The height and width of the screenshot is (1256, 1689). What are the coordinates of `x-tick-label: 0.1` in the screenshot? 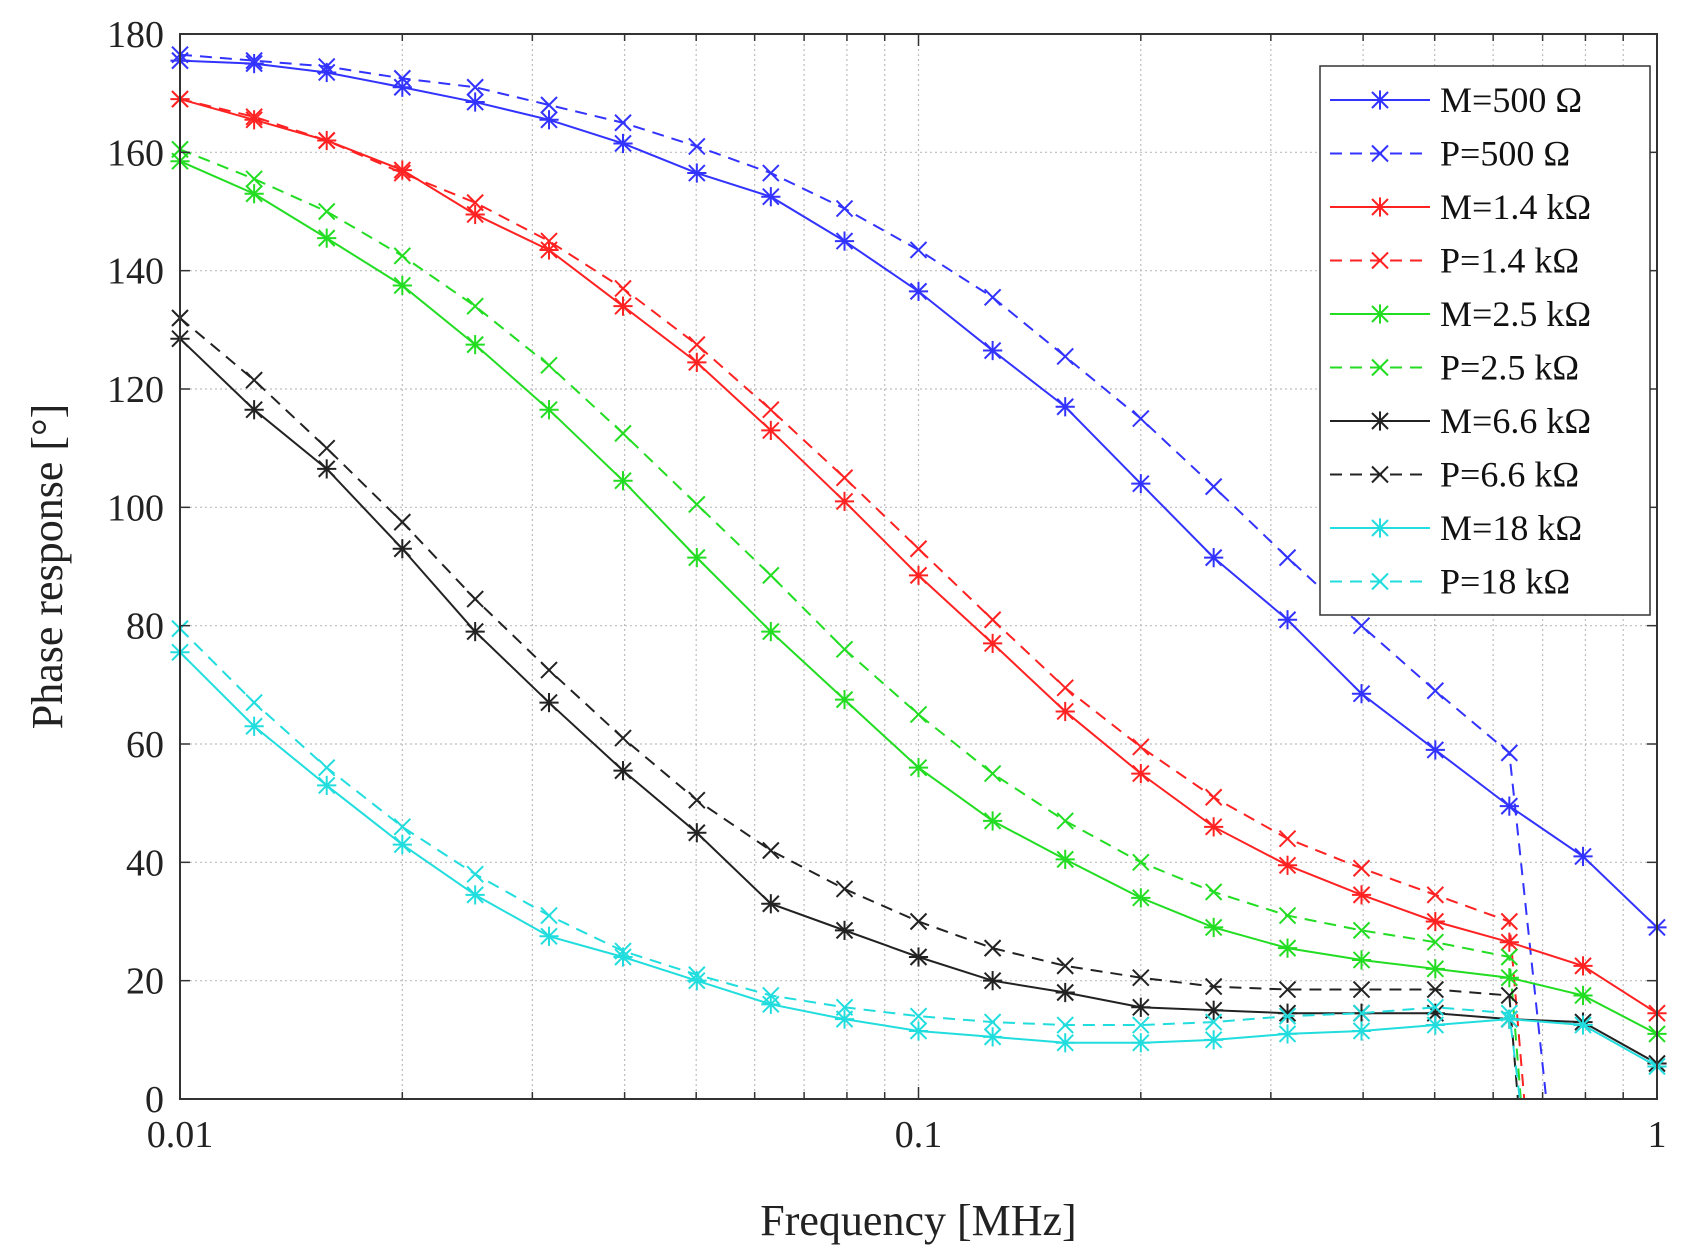 It's located at (919, 1135).